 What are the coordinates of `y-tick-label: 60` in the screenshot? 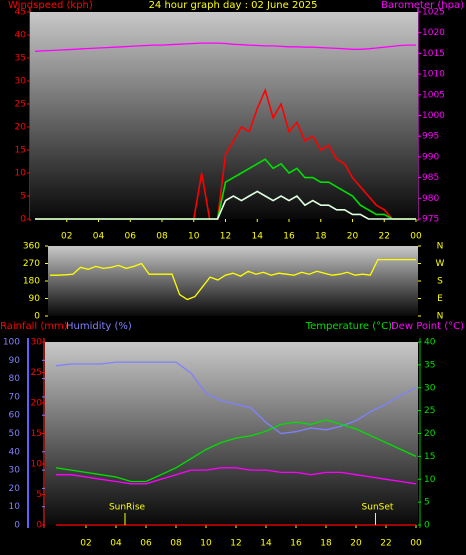 It's located at (15, 416).